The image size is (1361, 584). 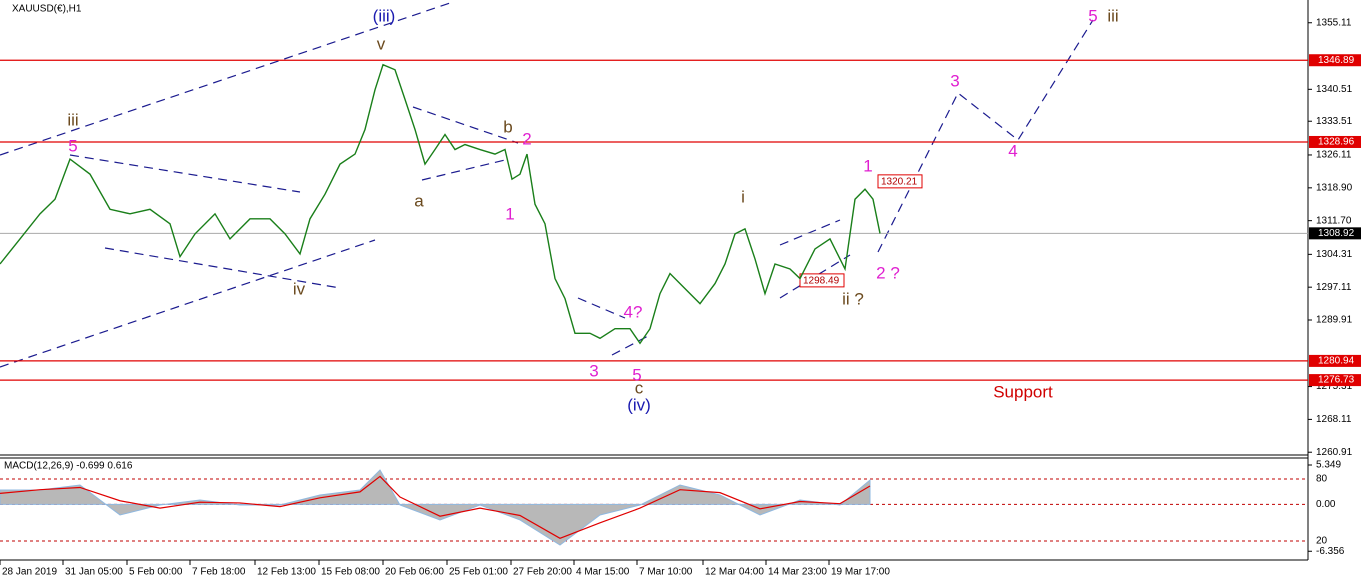 I want to click on y-tick-label: 1311.70, so click(x=1334, y=220).